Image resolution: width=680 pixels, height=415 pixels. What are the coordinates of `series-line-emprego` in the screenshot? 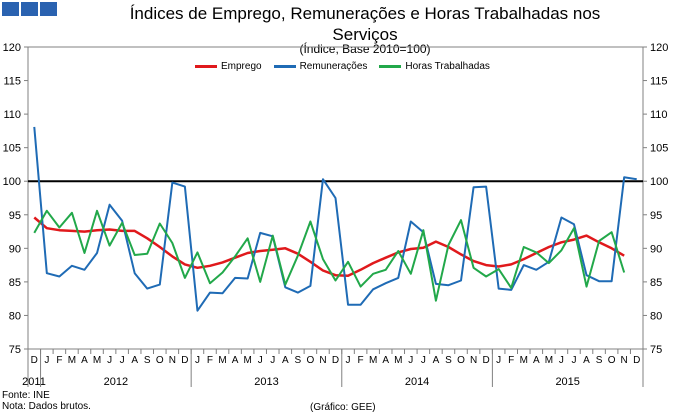 It's located at (329, 247).